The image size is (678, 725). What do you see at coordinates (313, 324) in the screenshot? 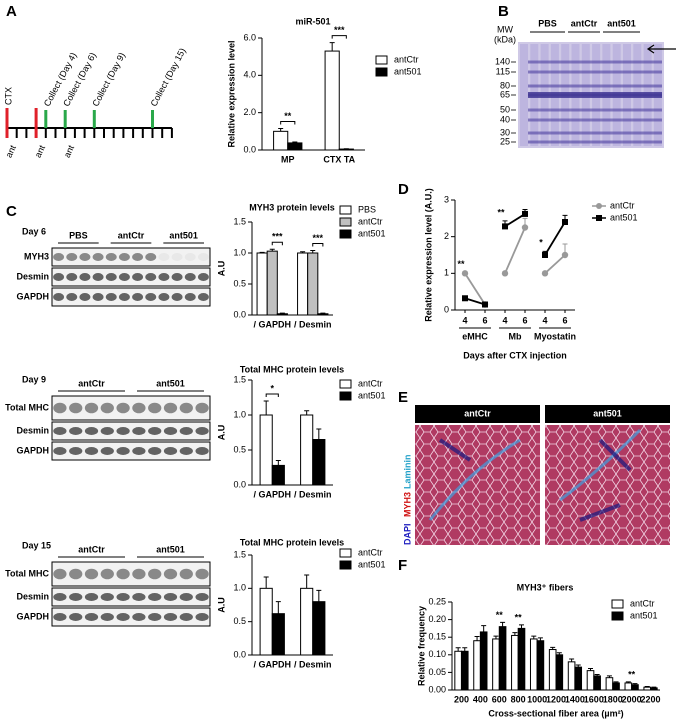
I see `x-tick-label: / Desmin` at bounding box center [313, 324].